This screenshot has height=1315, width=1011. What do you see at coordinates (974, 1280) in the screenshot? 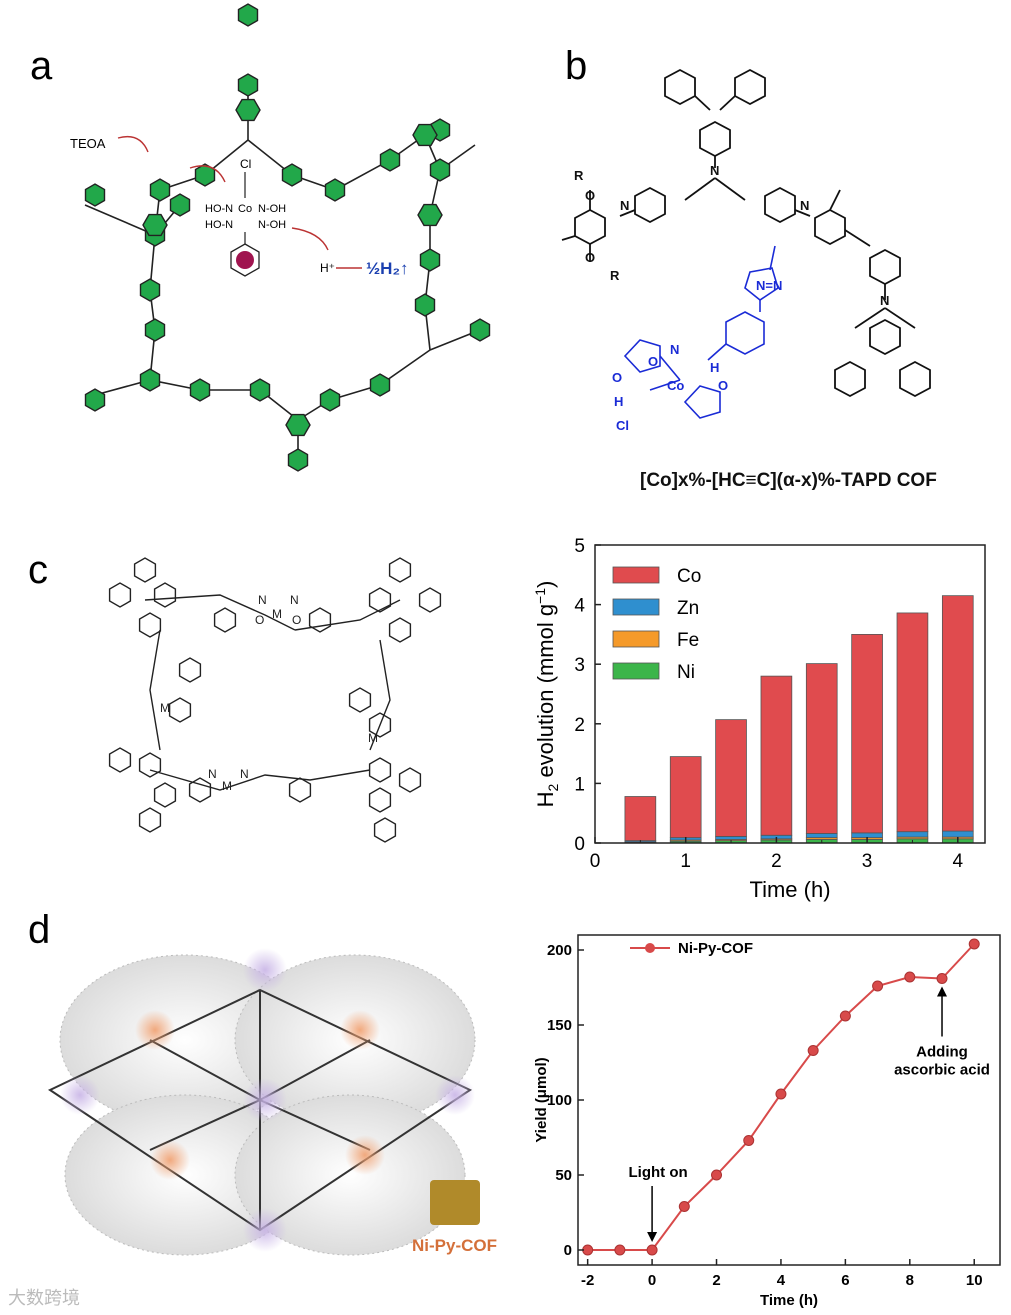
I see `line-x-tick-label: 10` at bounding box center [974, 1280].